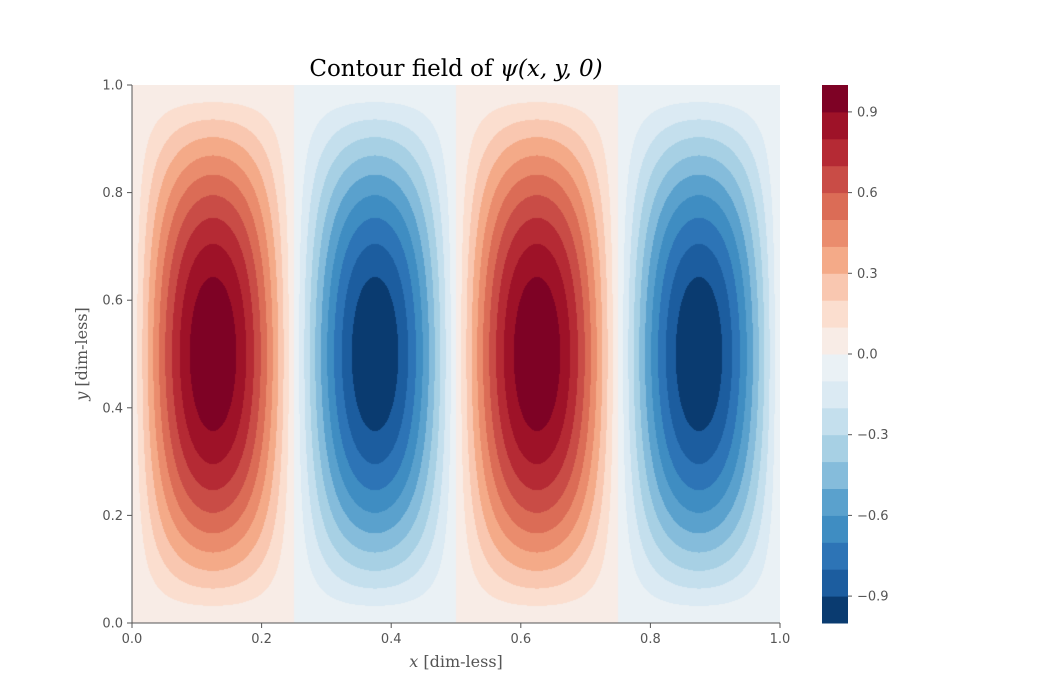  What do you see at coordinates (873, 435) in the screenshot?
I see `colorbar-tick-label: −0.3` at bounding box center [873, 435].